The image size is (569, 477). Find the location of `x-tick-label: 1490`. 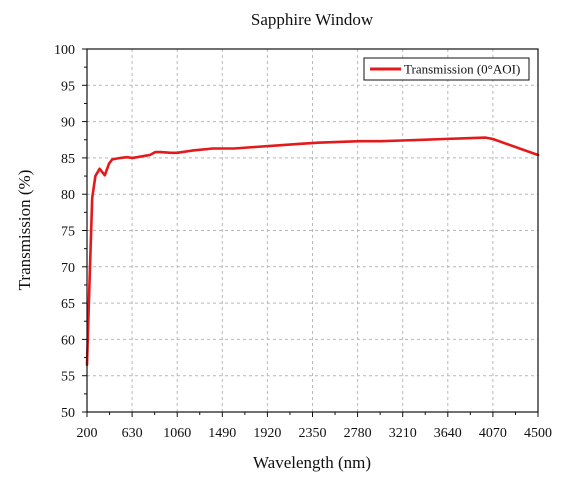

x-tick-label: 1490 is located at coordinates (222, 433).